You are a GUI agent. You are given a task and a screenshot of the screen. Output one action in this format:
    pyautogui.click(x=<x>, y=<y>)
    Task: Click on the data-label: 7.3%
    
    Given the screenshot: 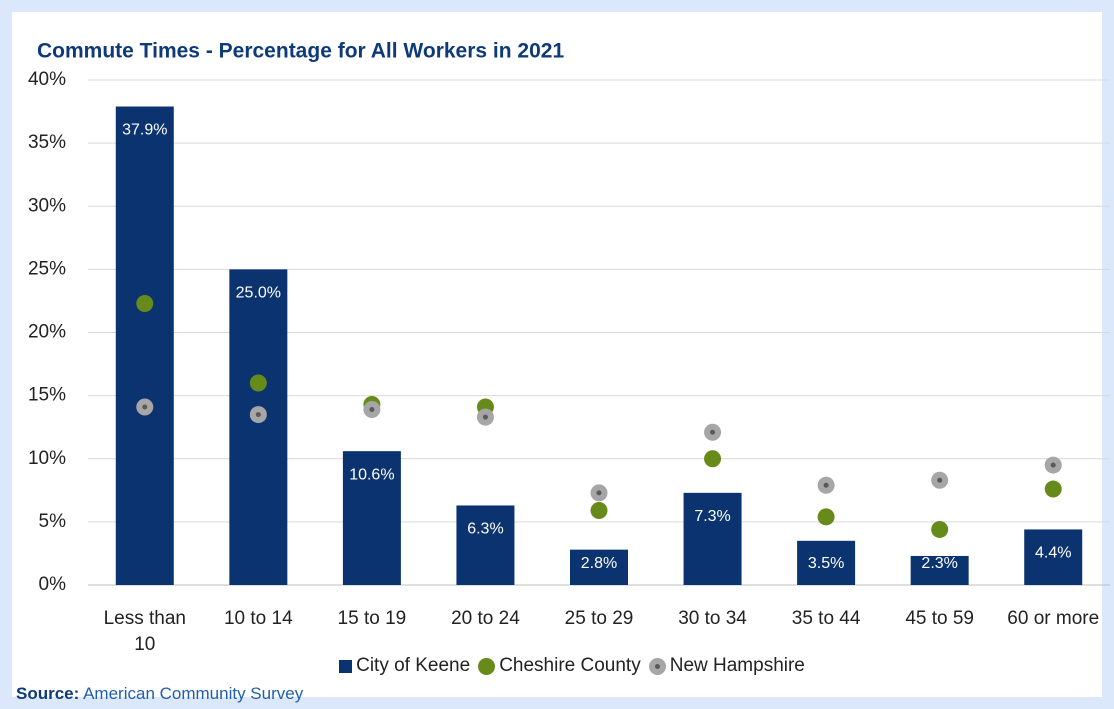 What is the action you would take?
    pyautogui.click(x=712, y=516)
    